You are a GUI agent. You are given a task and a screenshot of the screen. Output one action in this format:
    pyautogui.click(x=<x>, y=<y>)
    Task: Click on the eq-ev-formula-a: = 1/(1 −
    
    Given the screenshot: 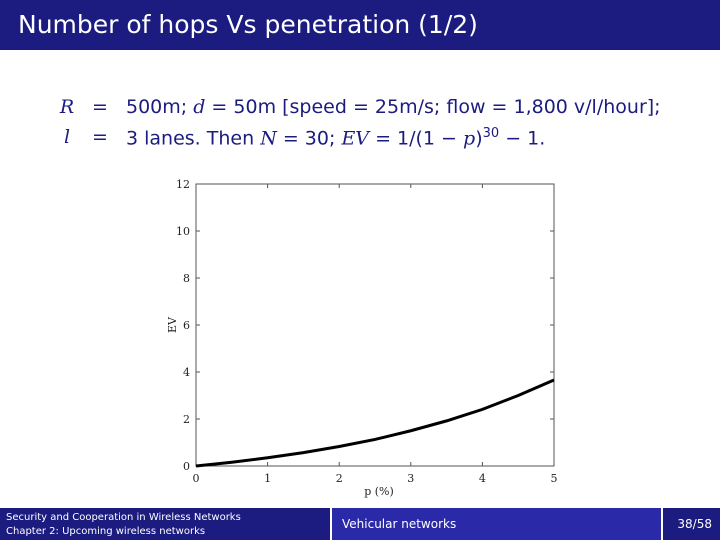 What is the action you would take?
    pyautogui.click(x=416, y=138)
    